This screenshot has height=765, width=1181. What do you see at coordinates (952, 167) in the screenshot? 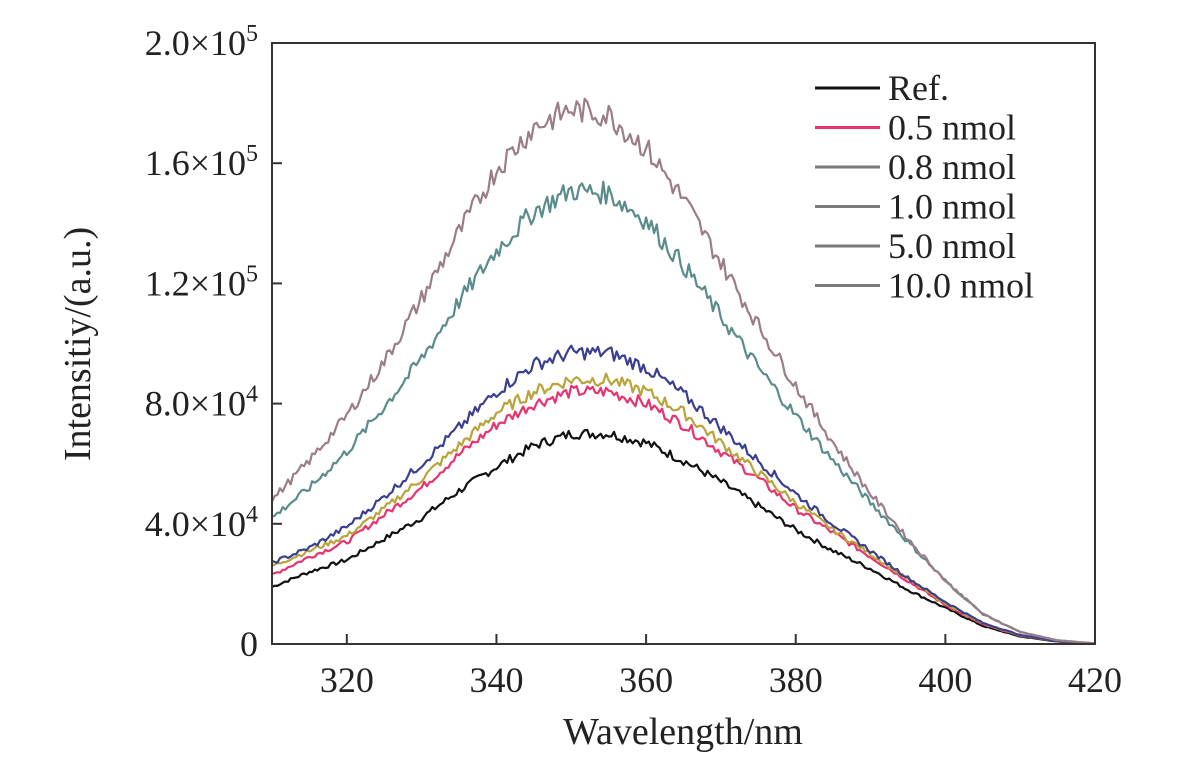
I see `legend-label: 0.8 nmol` at bounding box center [952, 167].